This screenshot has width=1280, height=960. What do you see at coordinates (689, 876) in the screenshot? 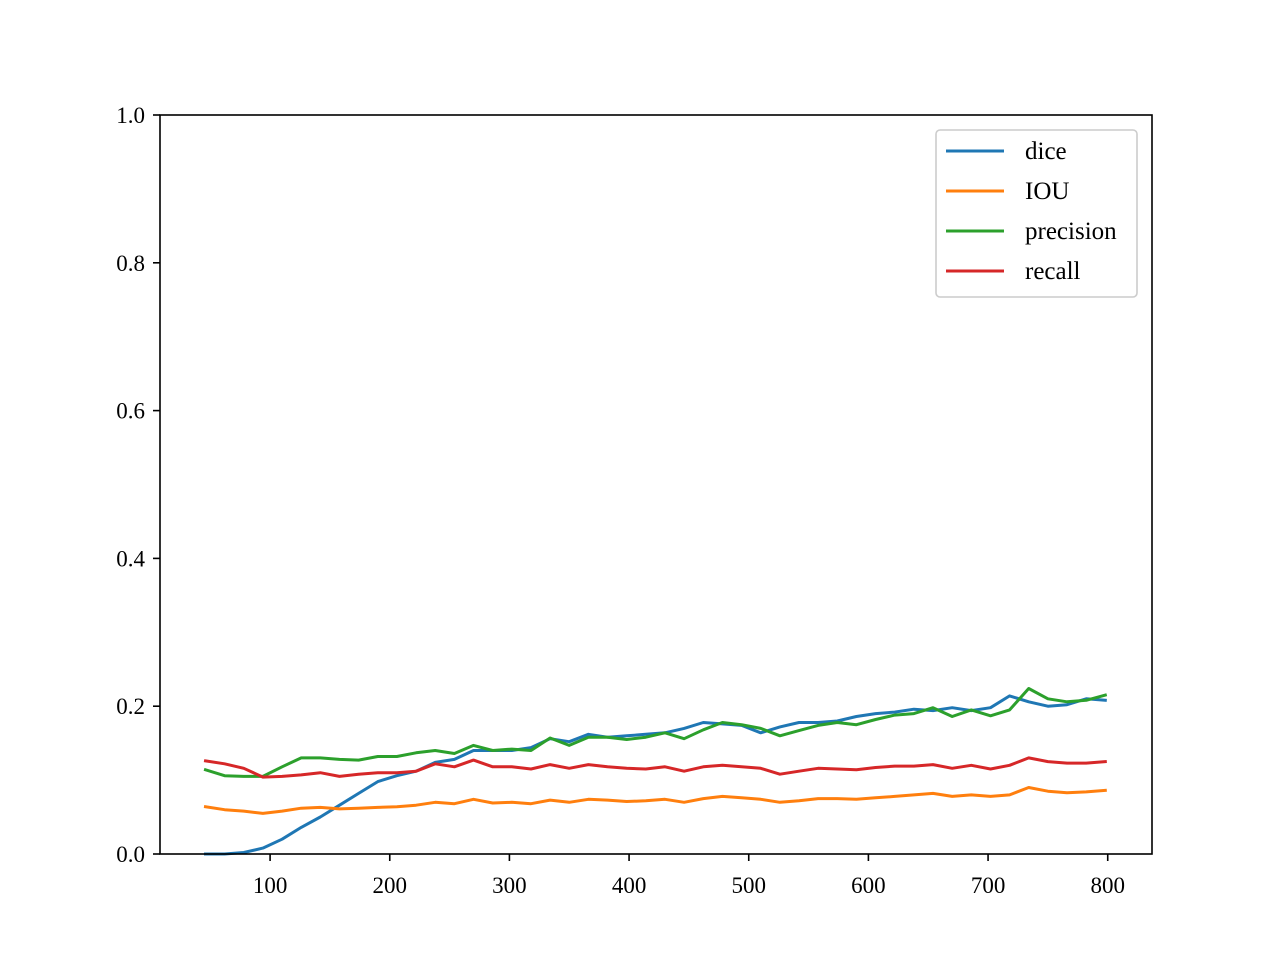
I see `x-axis: 100 200 300 400 500 600 700 800` at bounding box center [689, 876].